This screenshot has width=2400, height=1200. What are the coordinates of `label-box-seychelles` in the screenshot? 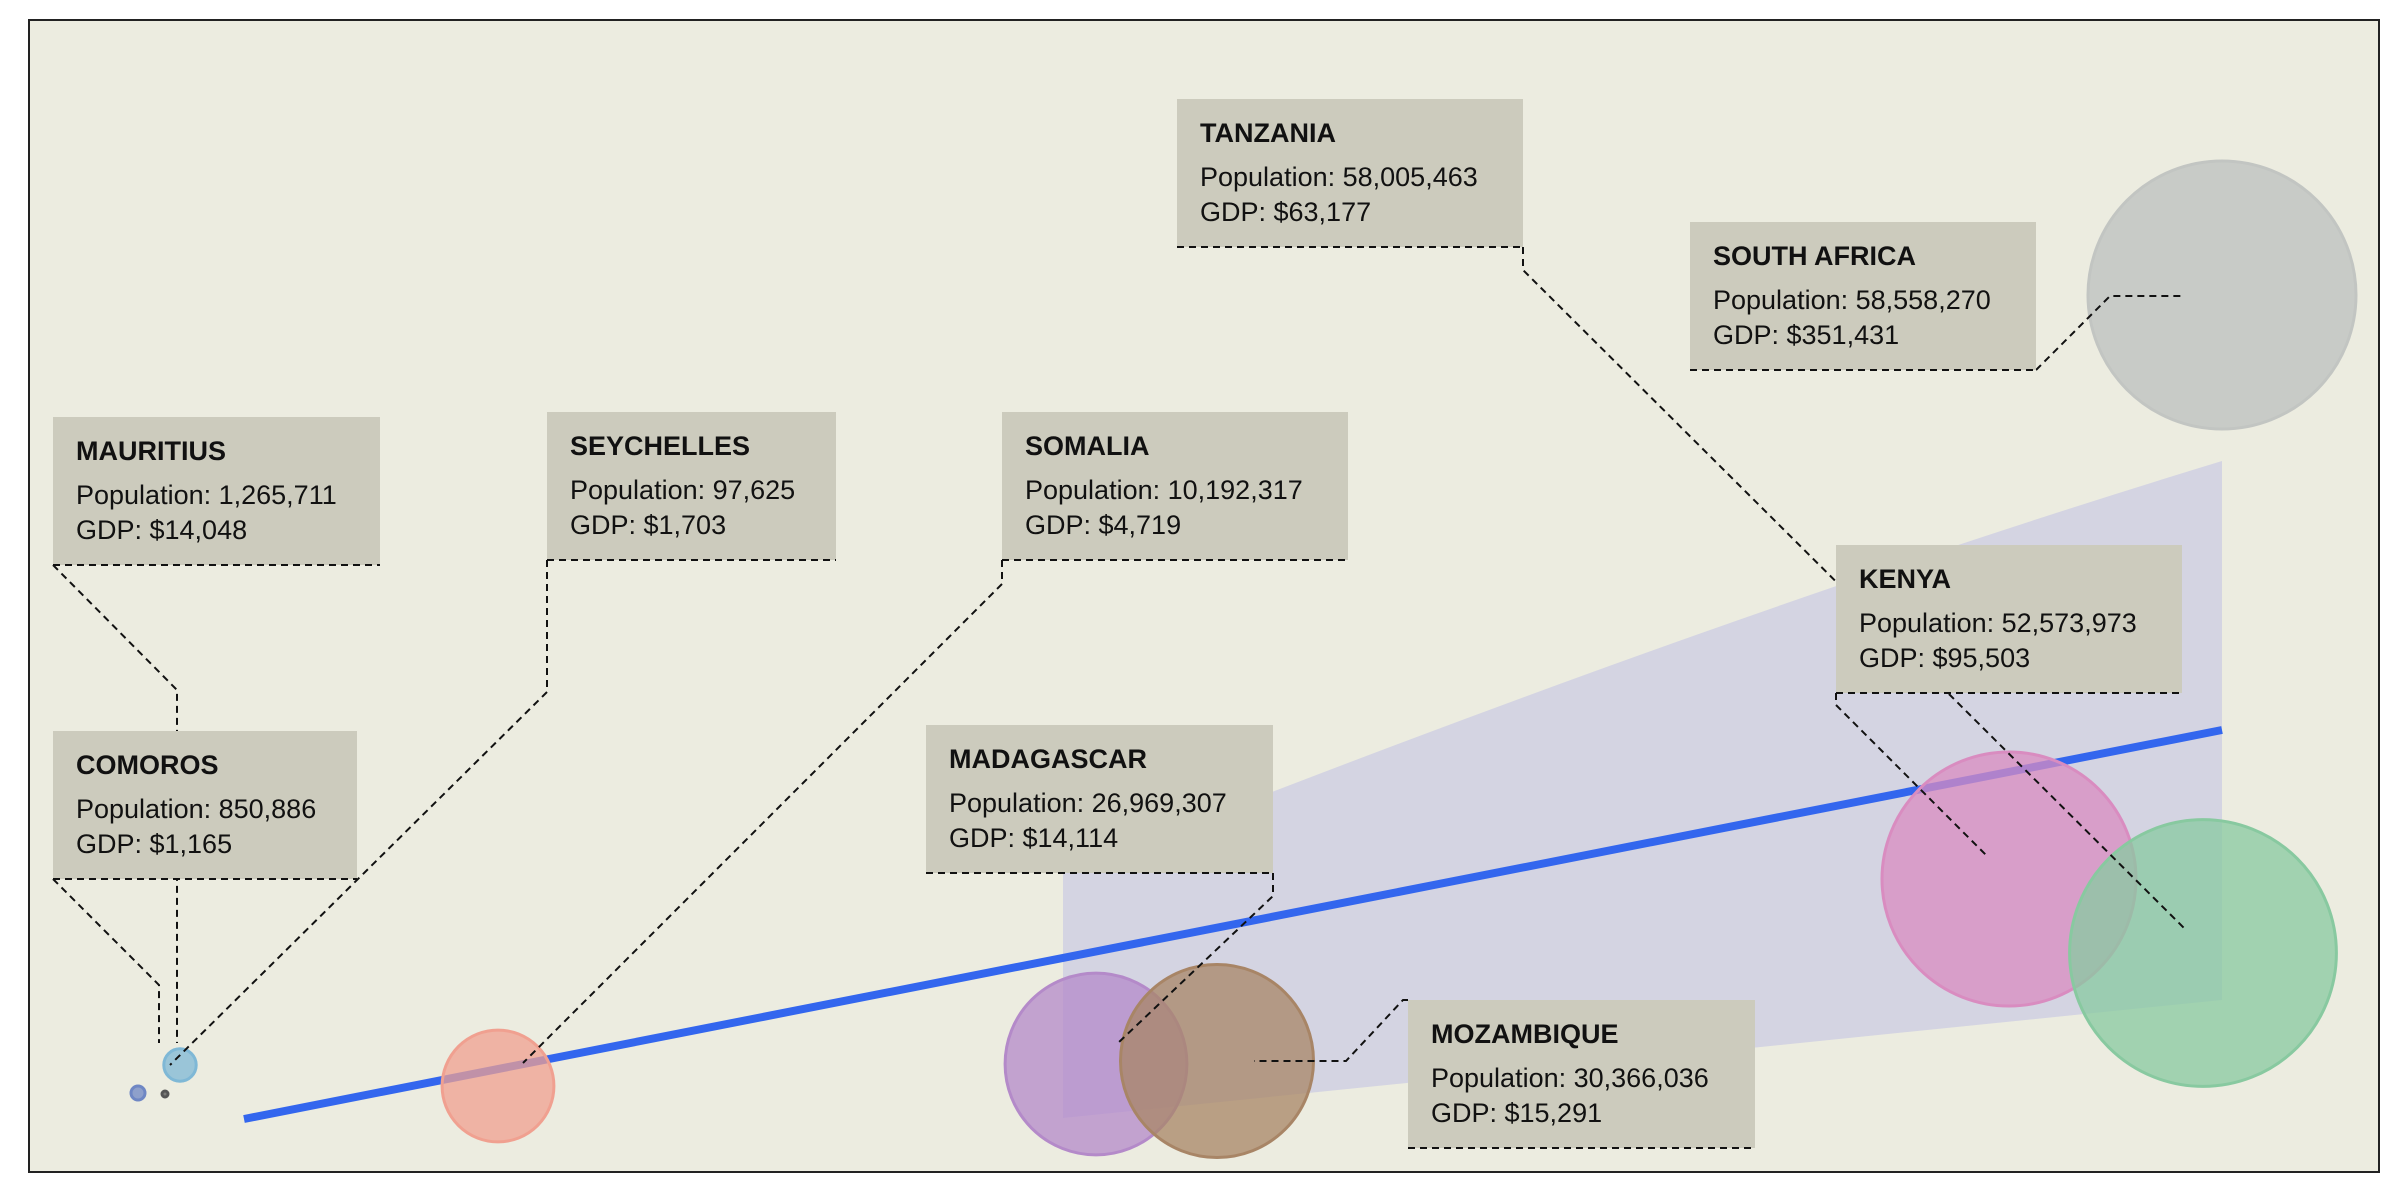 It's located at (691, 486).